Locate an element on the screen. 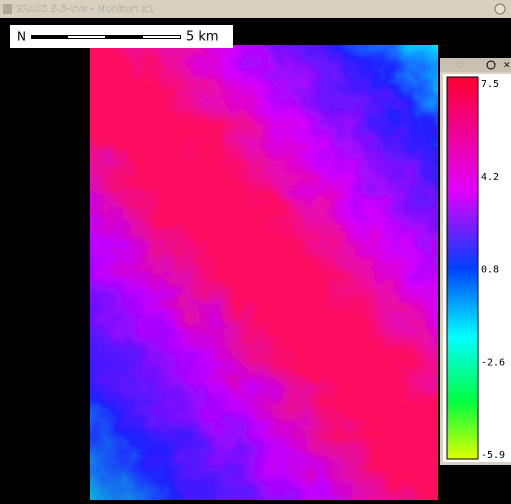 This screenshot has height=504, width=511. scalebar-label: 5 km is located at coordinates (202, 37).